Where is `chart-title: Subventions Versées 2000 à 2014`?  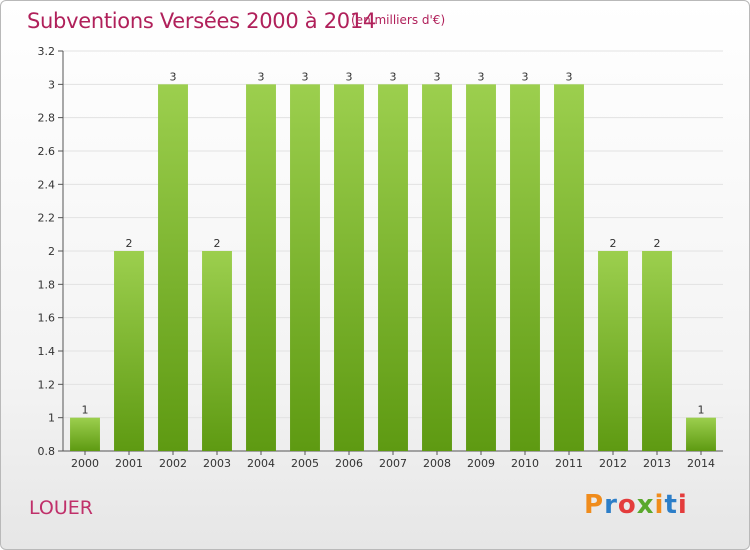 chart-title: Subventions Versées 2000 à 2014 is located at coordinates (201, 21).